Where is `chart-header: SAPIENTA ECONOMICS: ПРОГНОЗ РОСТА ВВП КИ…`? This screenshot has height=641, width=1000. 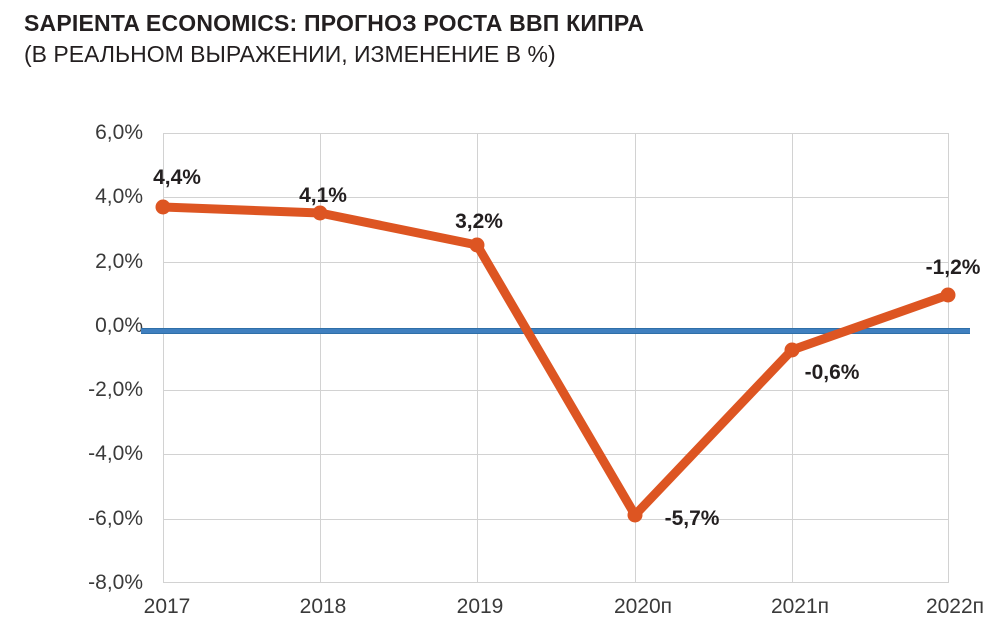
chart-header: SAPIENTA ECONOMICS: ПРОГНОЗ РОСТА ВВП КИ… is located at coordinates (494, 39).